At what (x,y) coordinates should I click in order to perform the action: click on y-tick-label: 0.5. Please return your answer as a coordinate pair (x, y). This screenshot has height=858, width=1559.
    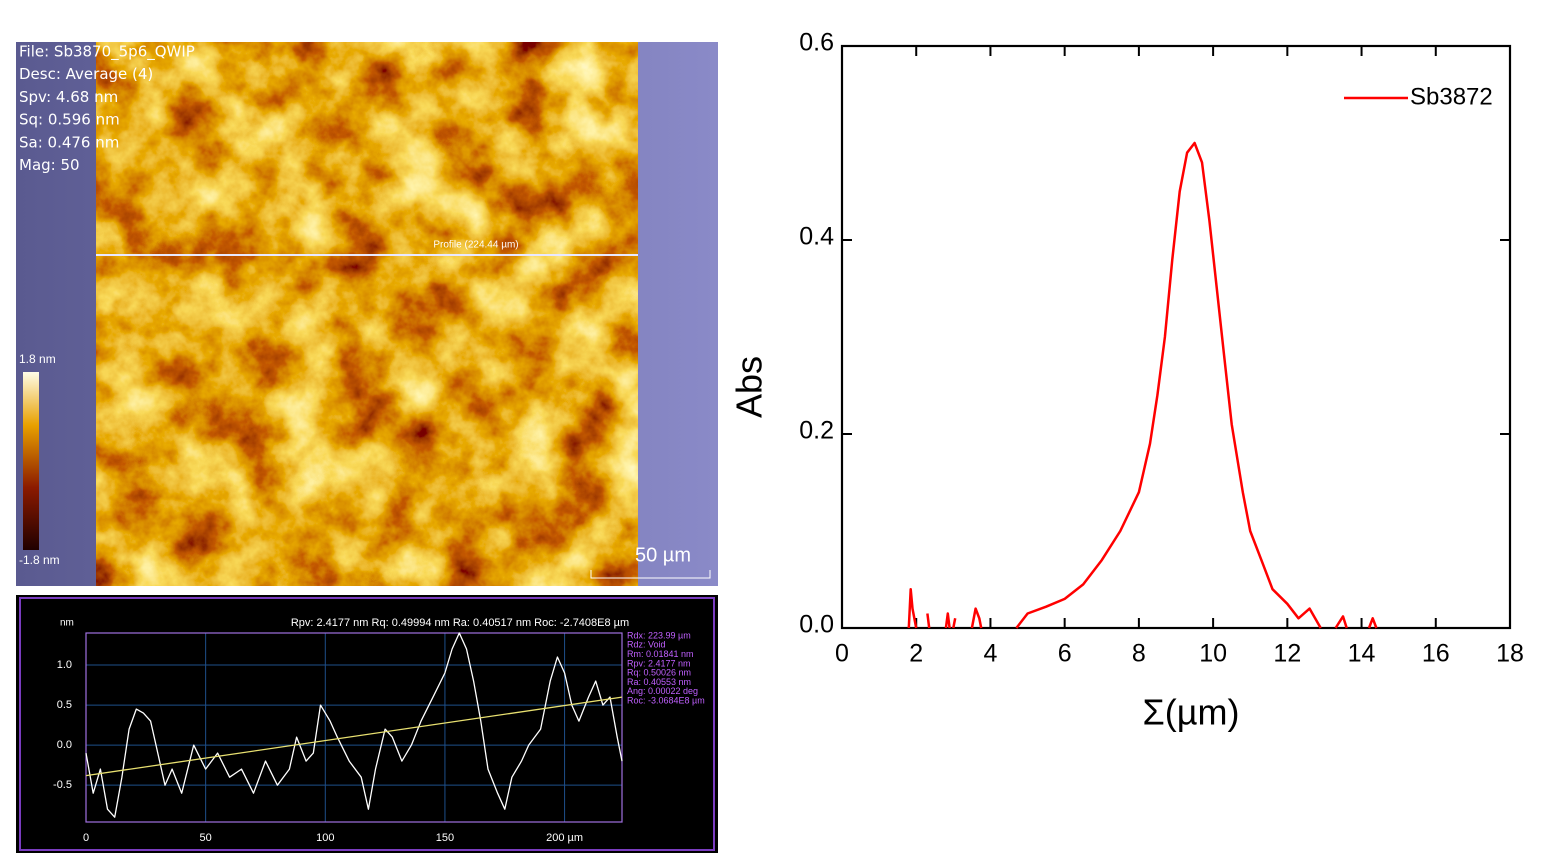
    Looking at the image, I should click on (64, 705).